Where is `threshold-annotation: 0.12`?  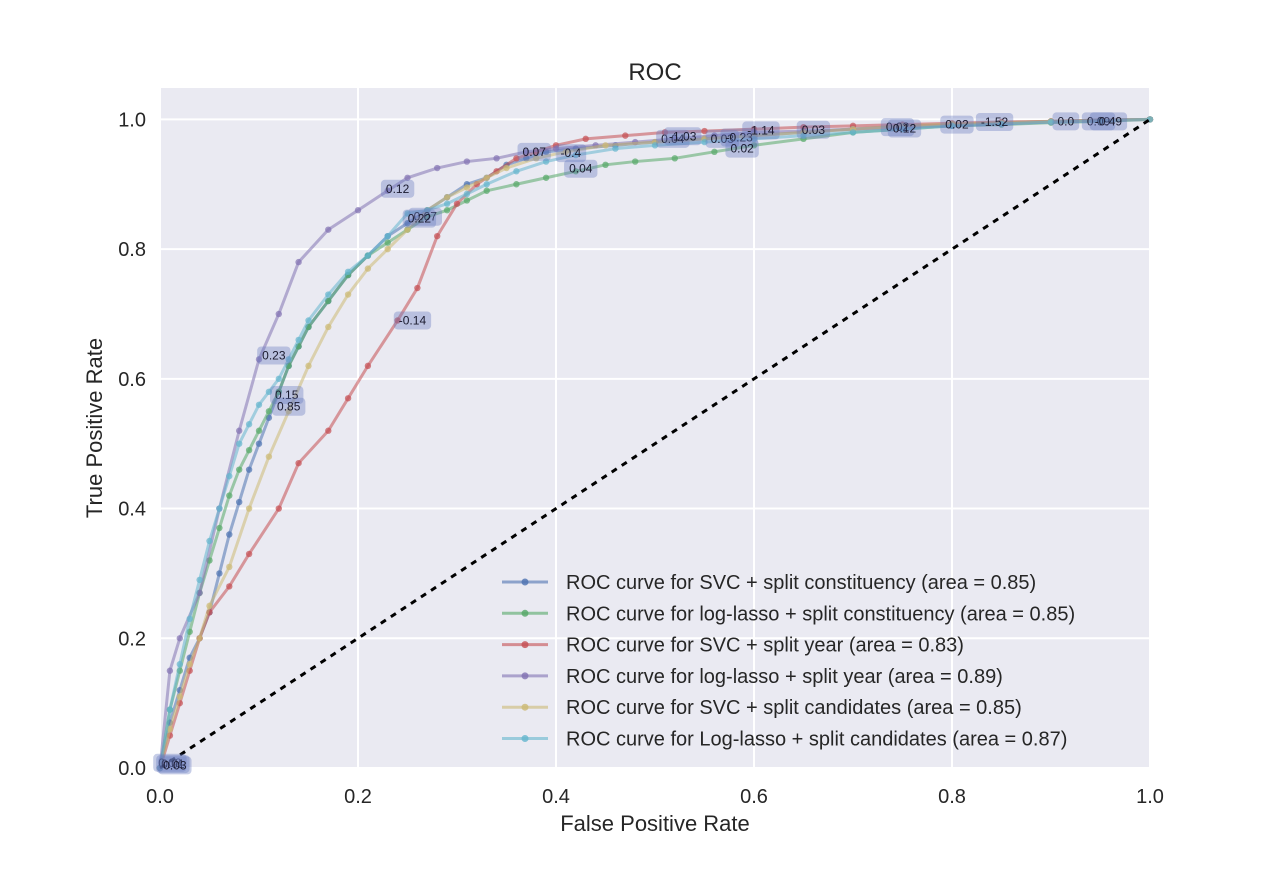 threshold-annotation: 0.12 is located at coordinates (397, 188).